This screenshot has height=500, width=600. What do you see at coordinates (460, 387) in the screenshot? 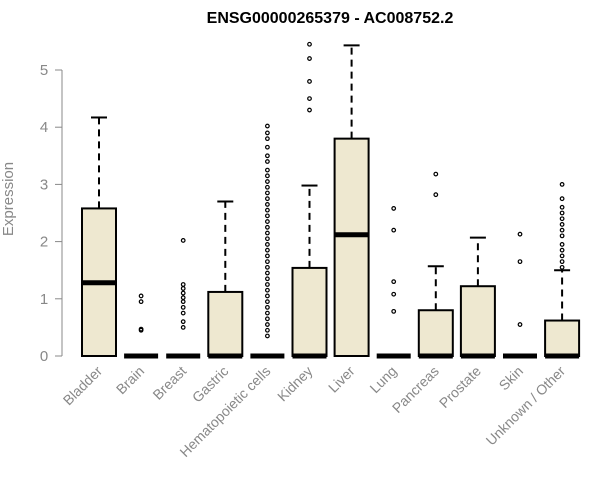
I see `x-tick-label: Prostate` at bounding box center [460, 387].